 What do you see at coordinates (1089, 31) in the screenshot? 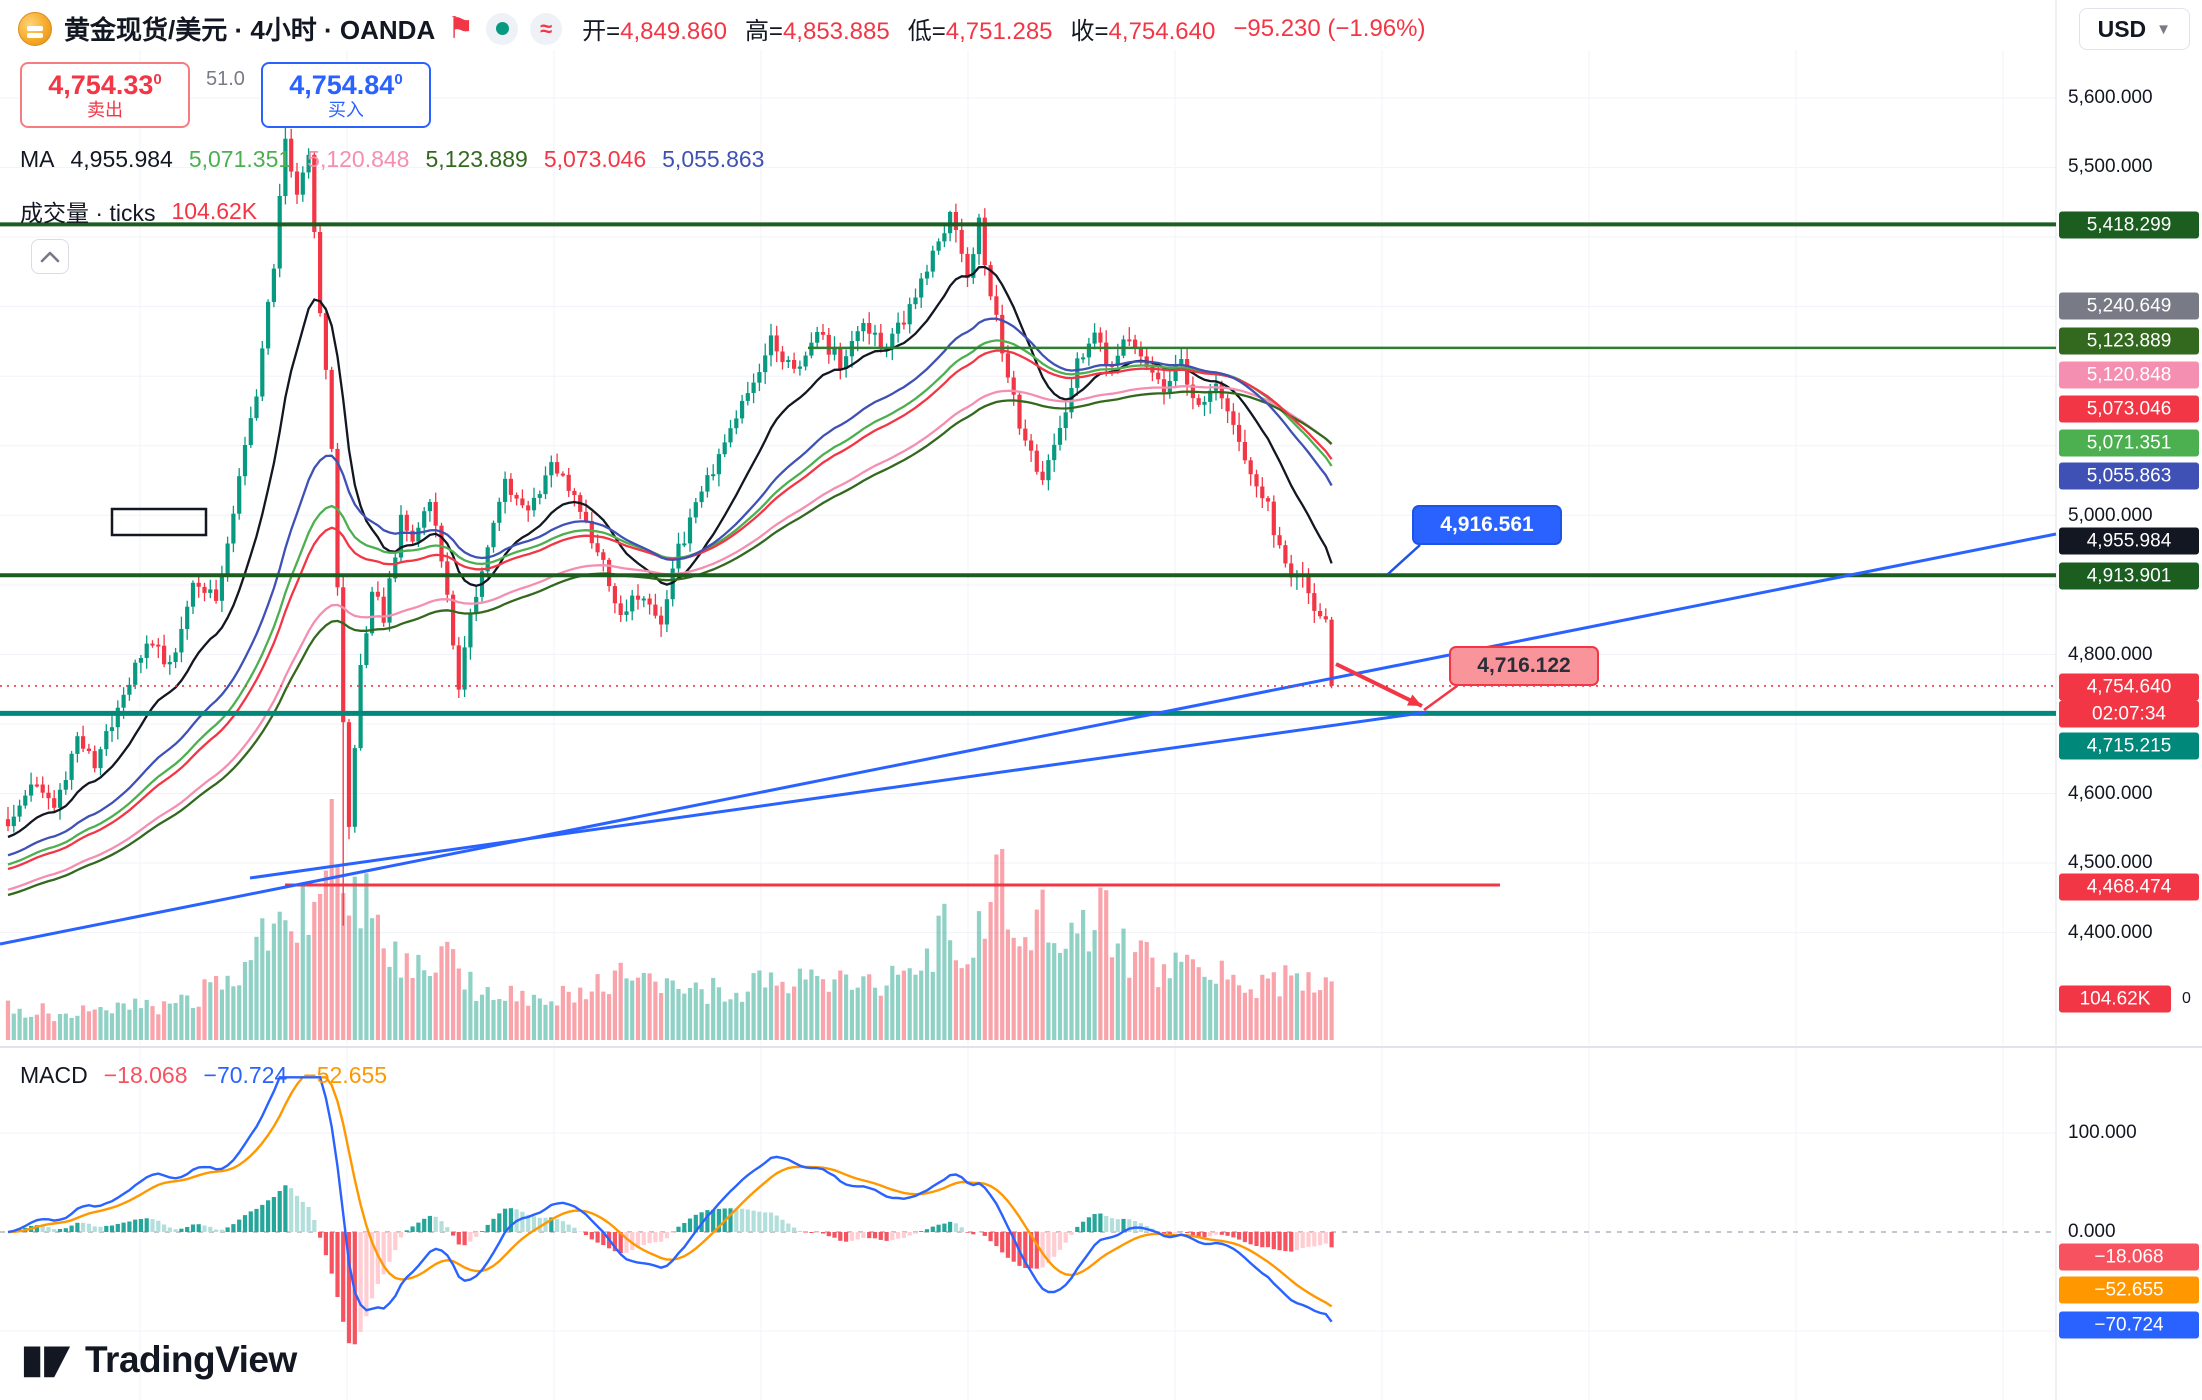
I see `close-label: 收=` at bounding box center [1089, 31].